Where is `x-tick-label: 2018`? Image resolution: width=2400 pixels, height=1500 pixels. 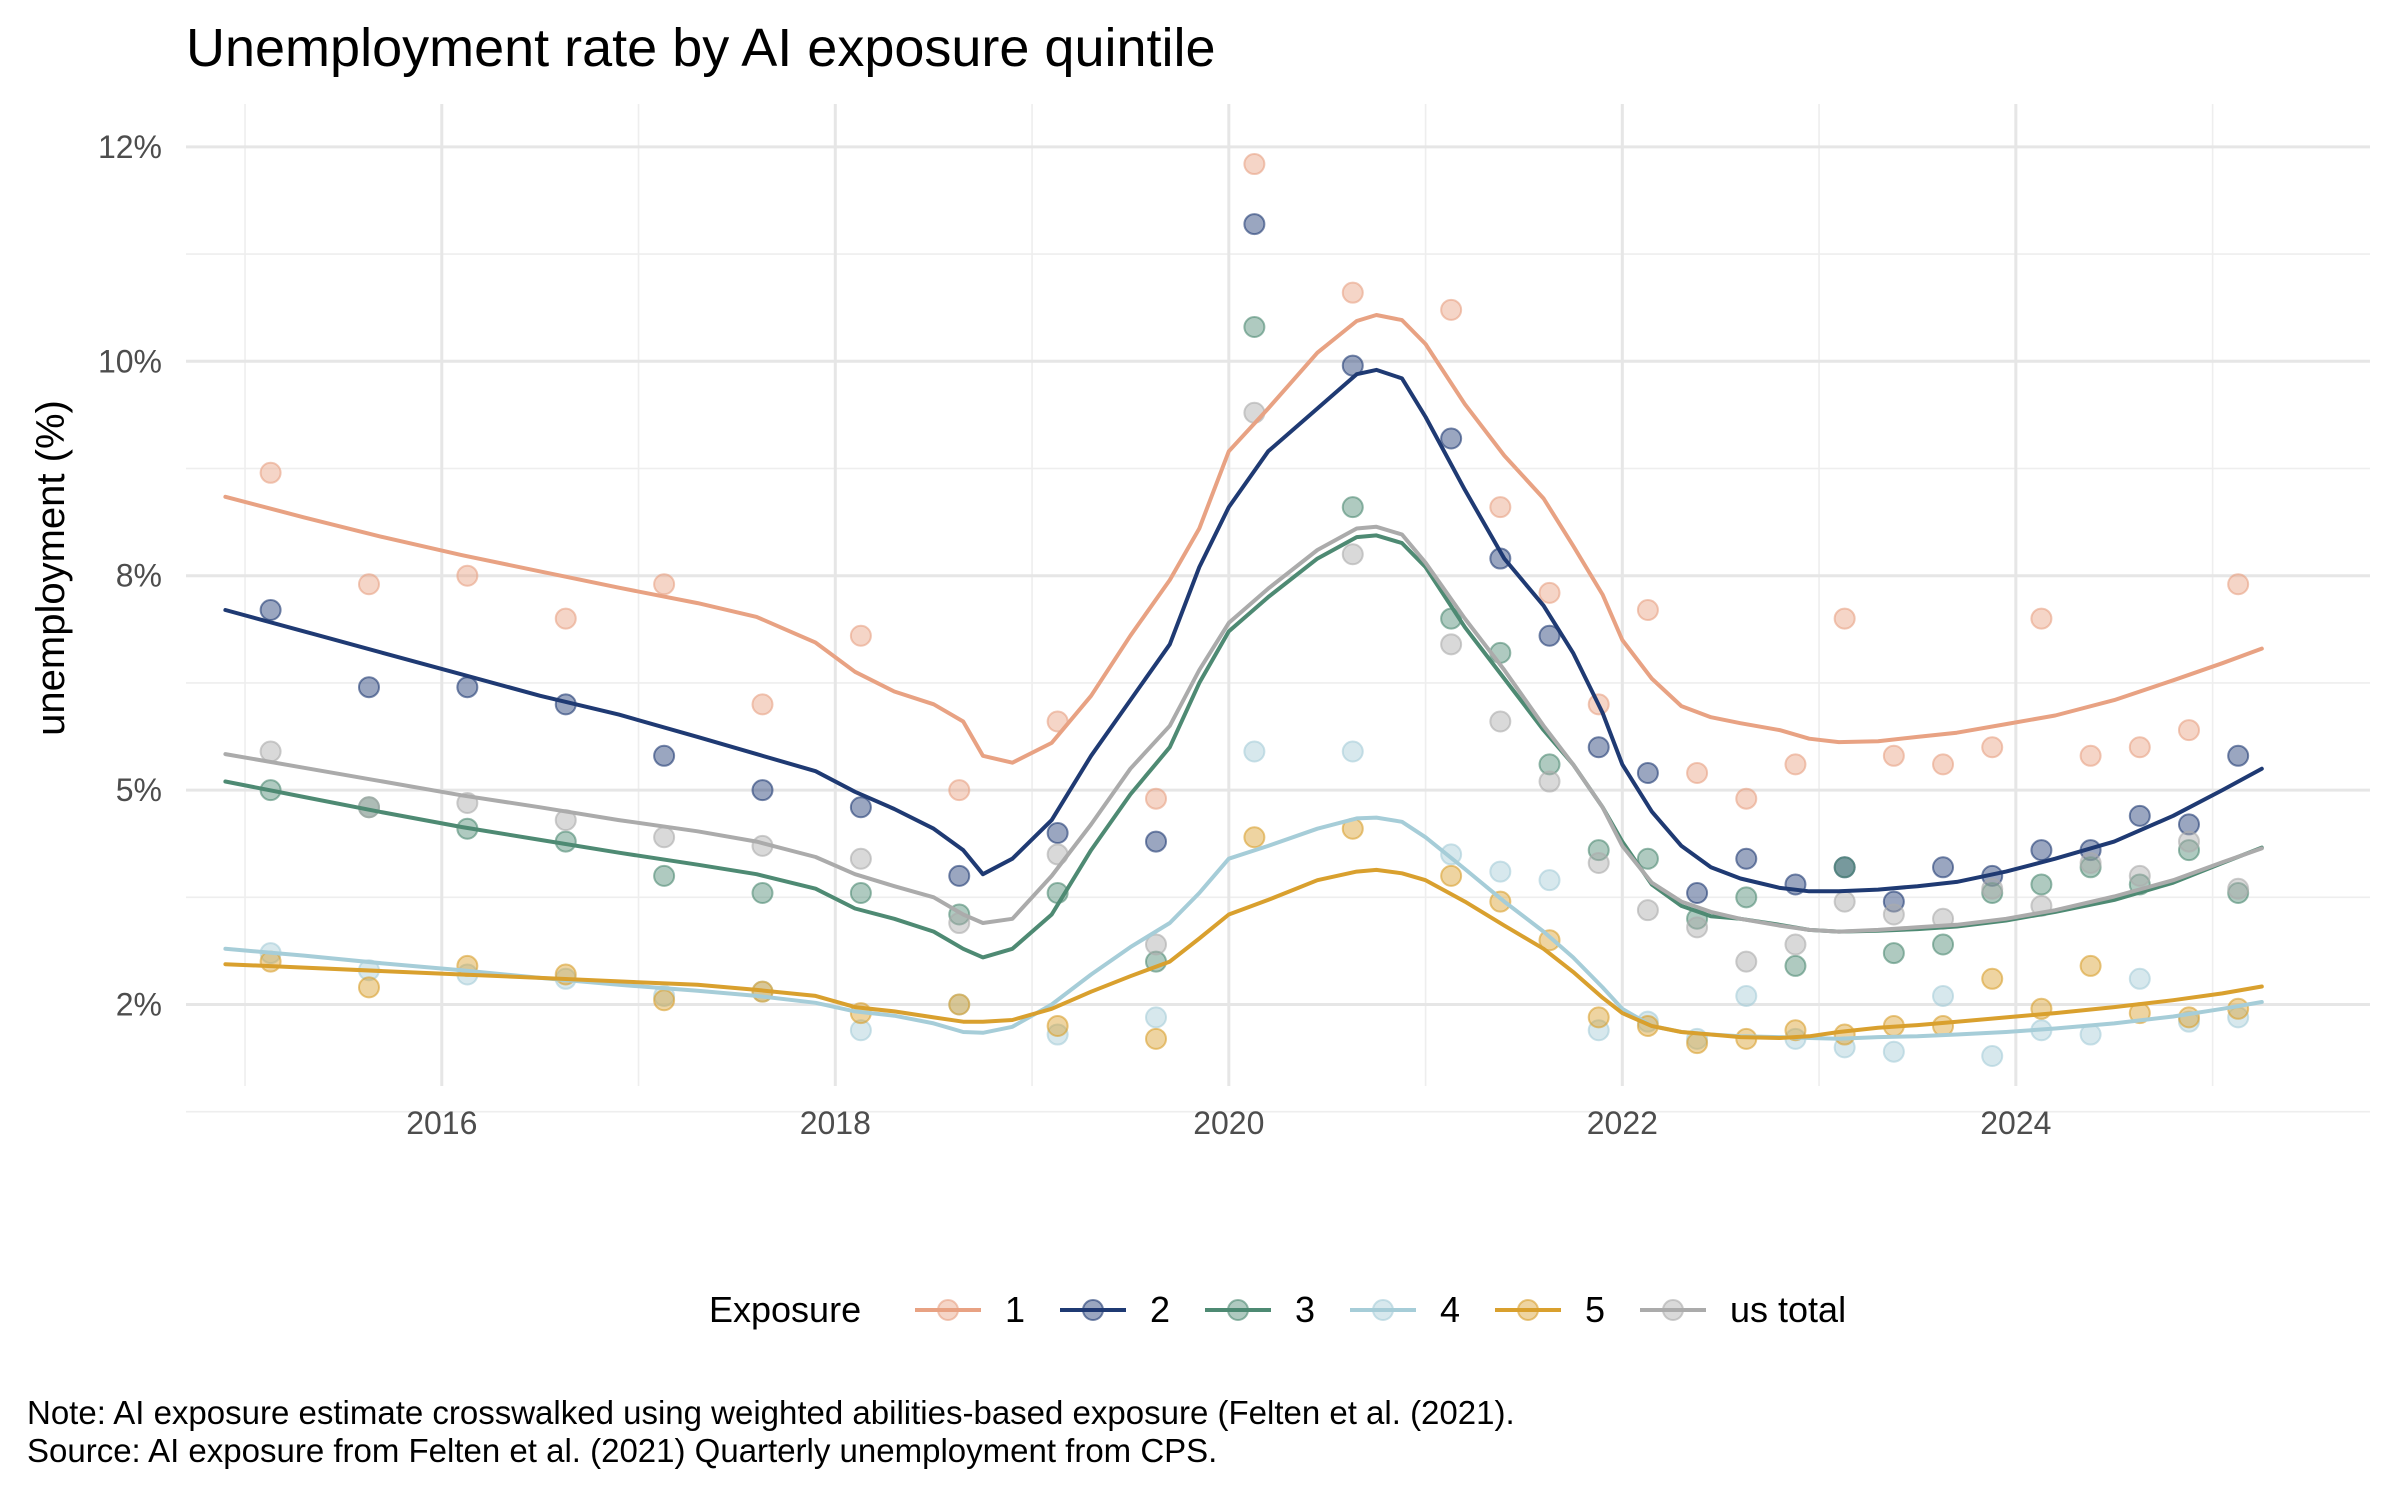 x-tick-label: 2018 is located at coordinates (835, 1123).